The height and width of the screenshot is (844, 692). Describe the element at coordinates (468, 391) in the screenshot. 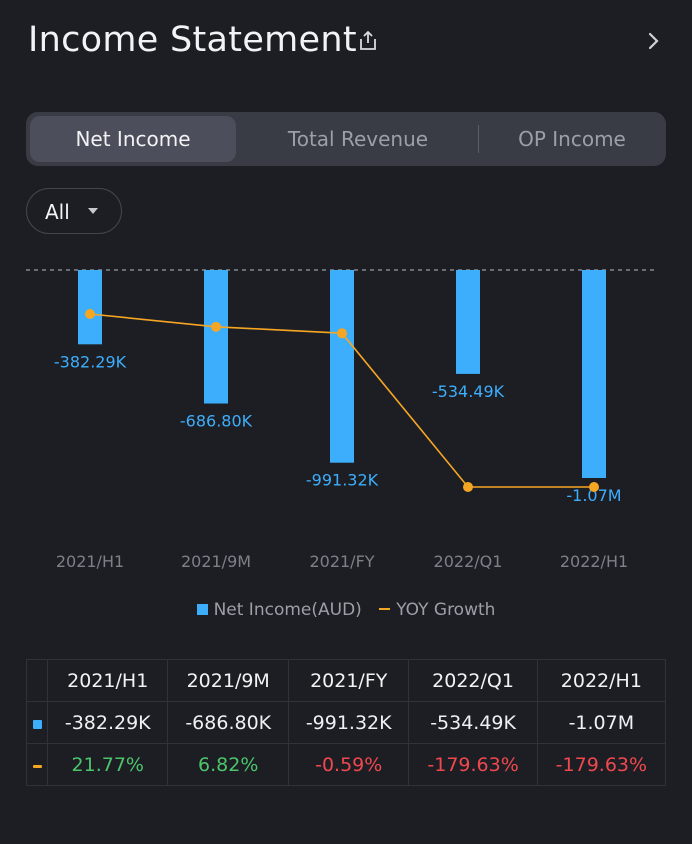

I see `bar-value-label: -534.49K` at that location.